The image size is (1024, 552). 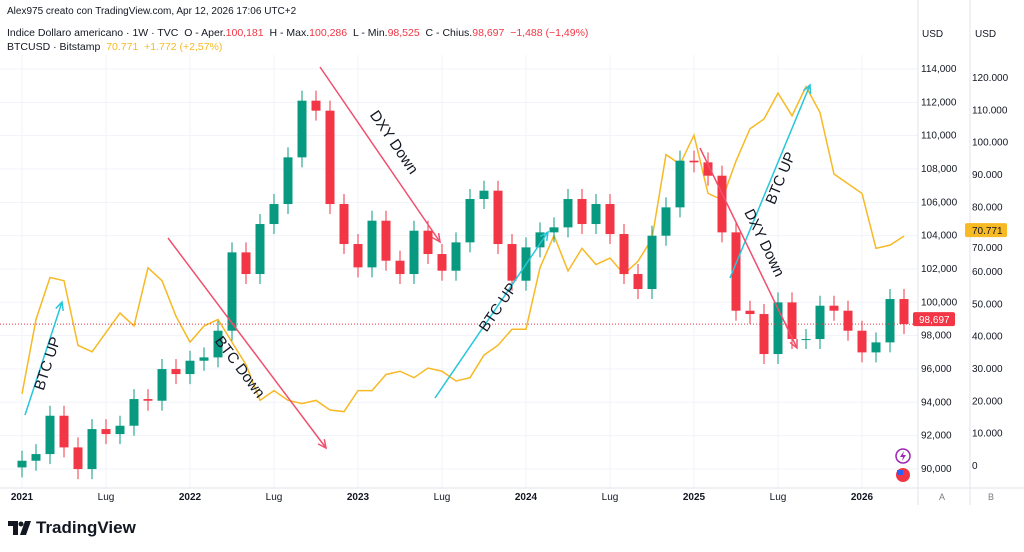 What do you see at coordinates (939, 136) in the screenshot?
I see `axis-a-tick: 110,000` at bounding box center [939, 136].